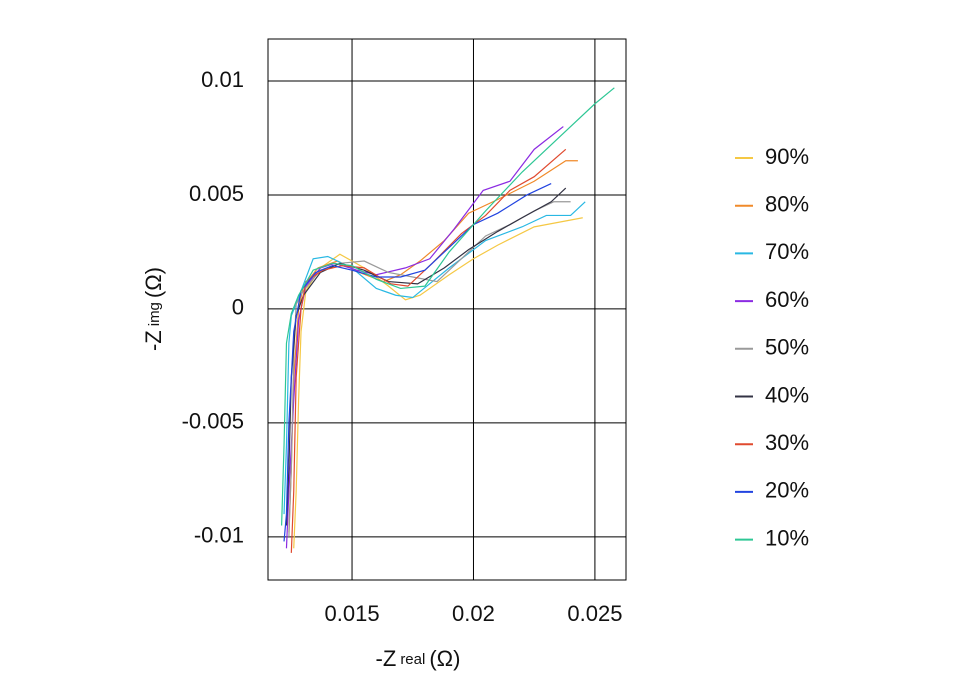  Describe the element at coordinates (213, 421) in the screenshot. I see `y-tick-label: -0.005` at that location.